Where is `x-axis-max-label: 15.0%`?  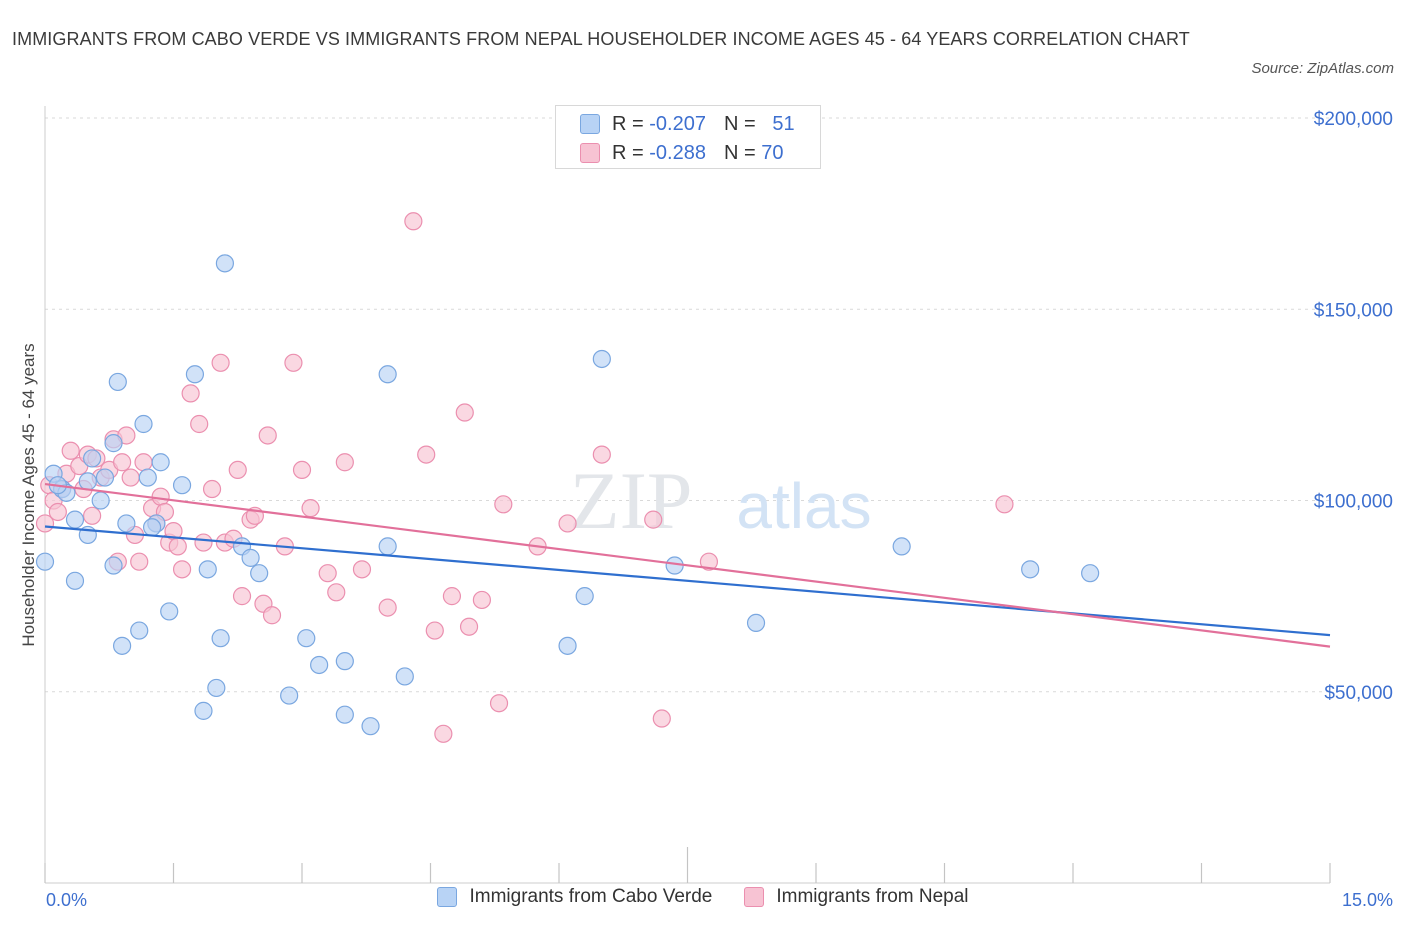 x-axis-max-label: 15.0% is located at coordinates (1367, 900).